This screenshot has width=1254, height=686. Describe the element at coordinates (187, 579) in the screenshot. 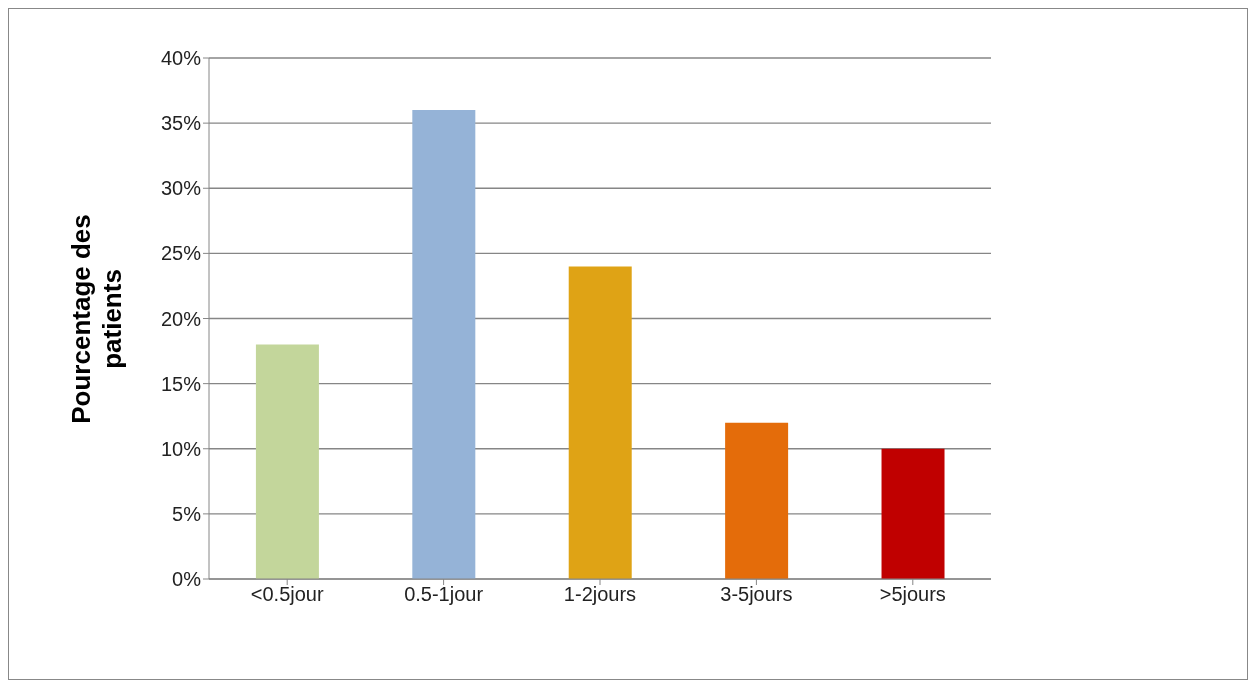

I see `y-tick-label: 0%` at that location.